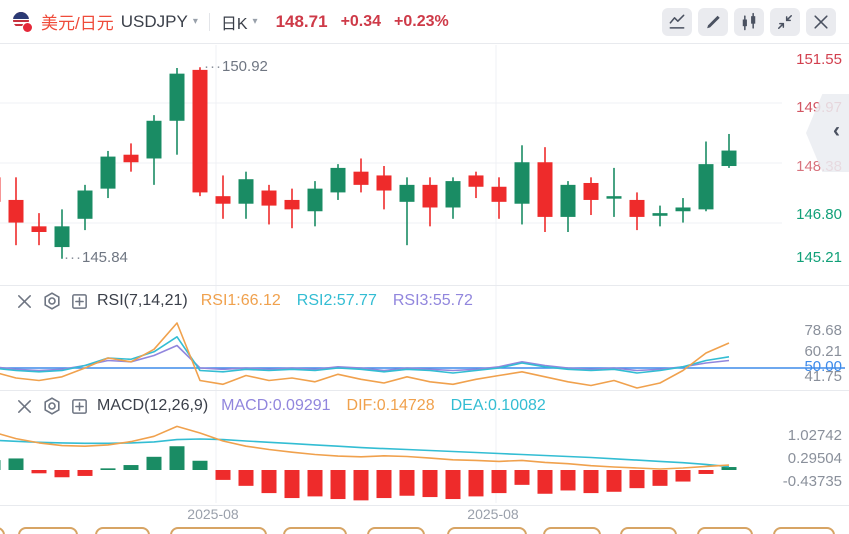  What do you see at coordinates (255, 21) in the screenshot?
I see `period-dropdown-caret-icon: ▾` at bounding box center [255, 21].